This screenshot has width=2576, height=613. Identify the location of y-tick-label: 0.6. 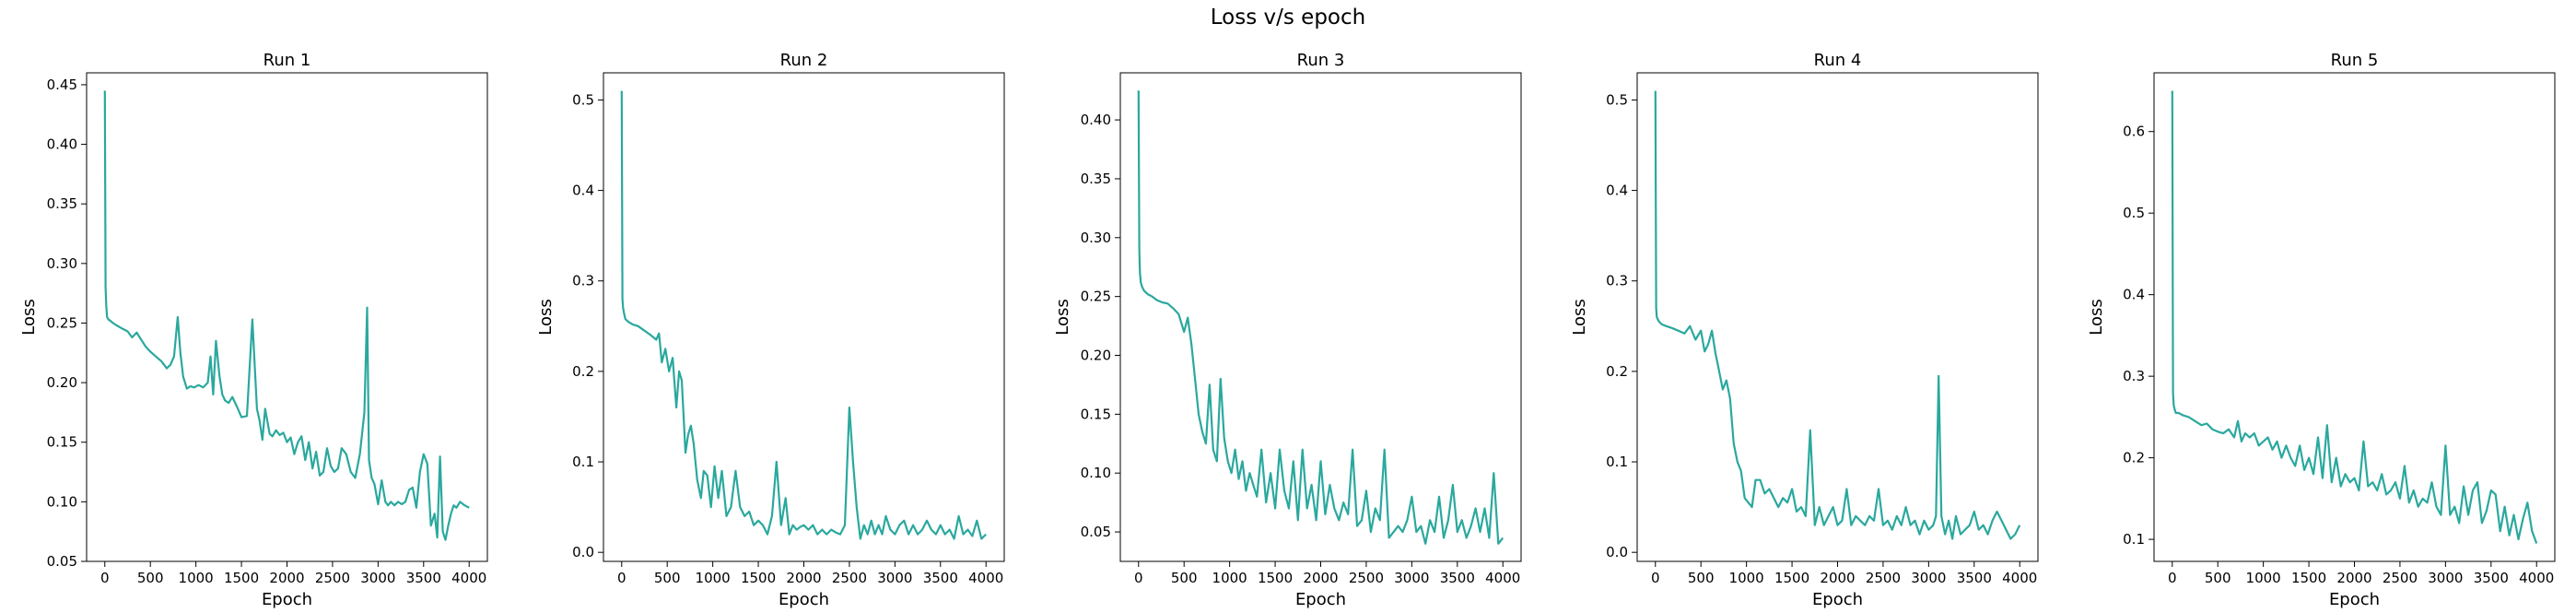
(2134, 132).